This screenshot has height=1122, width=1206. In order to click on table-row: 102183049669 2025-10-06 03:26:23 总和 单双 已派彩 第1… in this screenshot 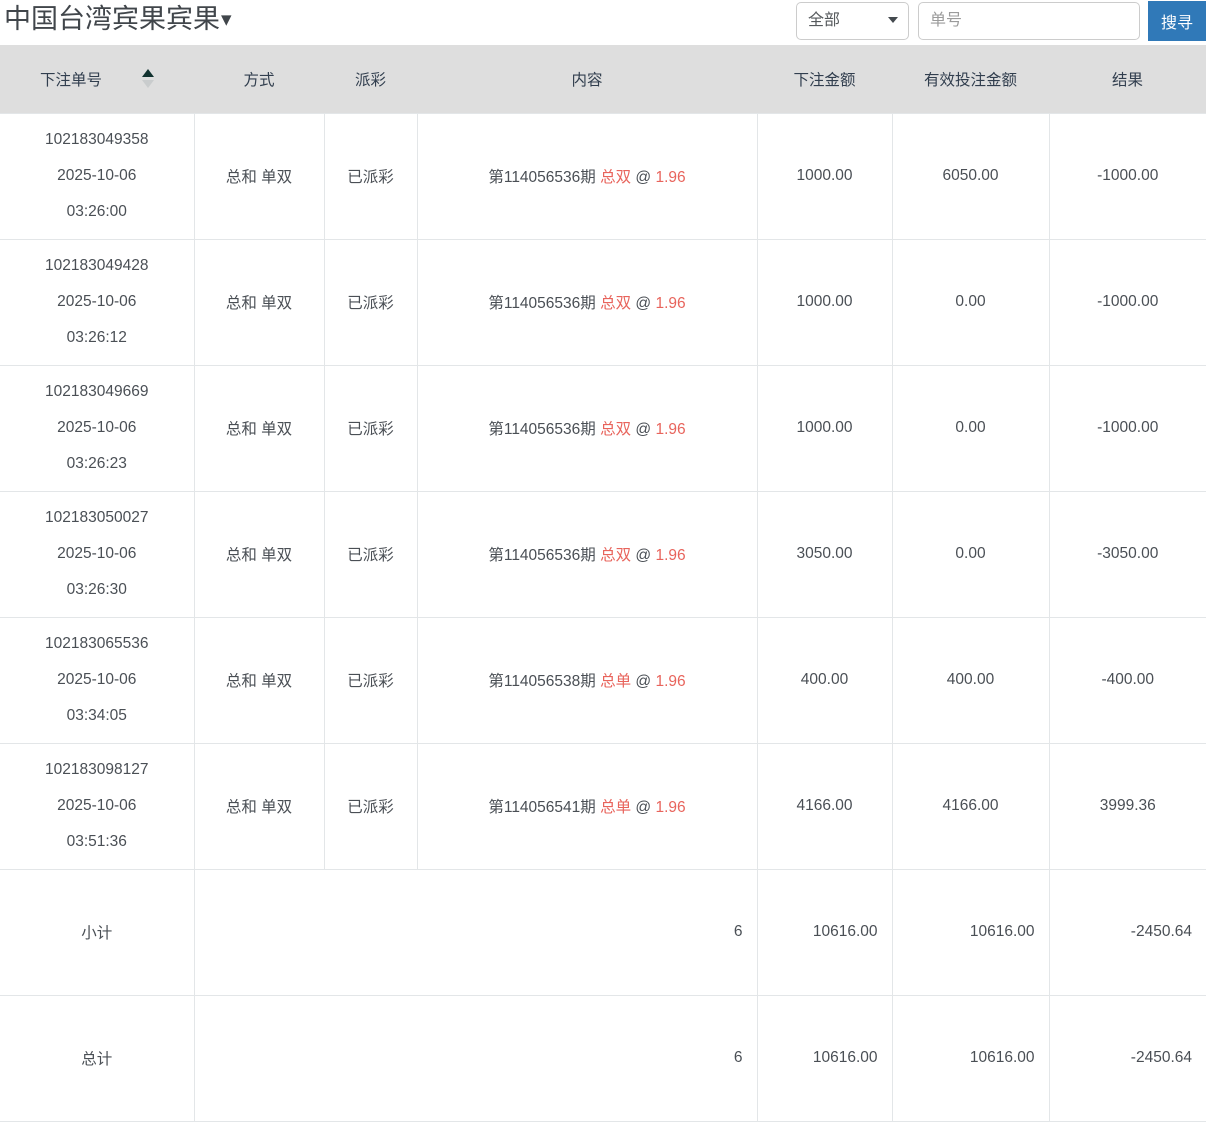, I will do `click(603, 428)`.